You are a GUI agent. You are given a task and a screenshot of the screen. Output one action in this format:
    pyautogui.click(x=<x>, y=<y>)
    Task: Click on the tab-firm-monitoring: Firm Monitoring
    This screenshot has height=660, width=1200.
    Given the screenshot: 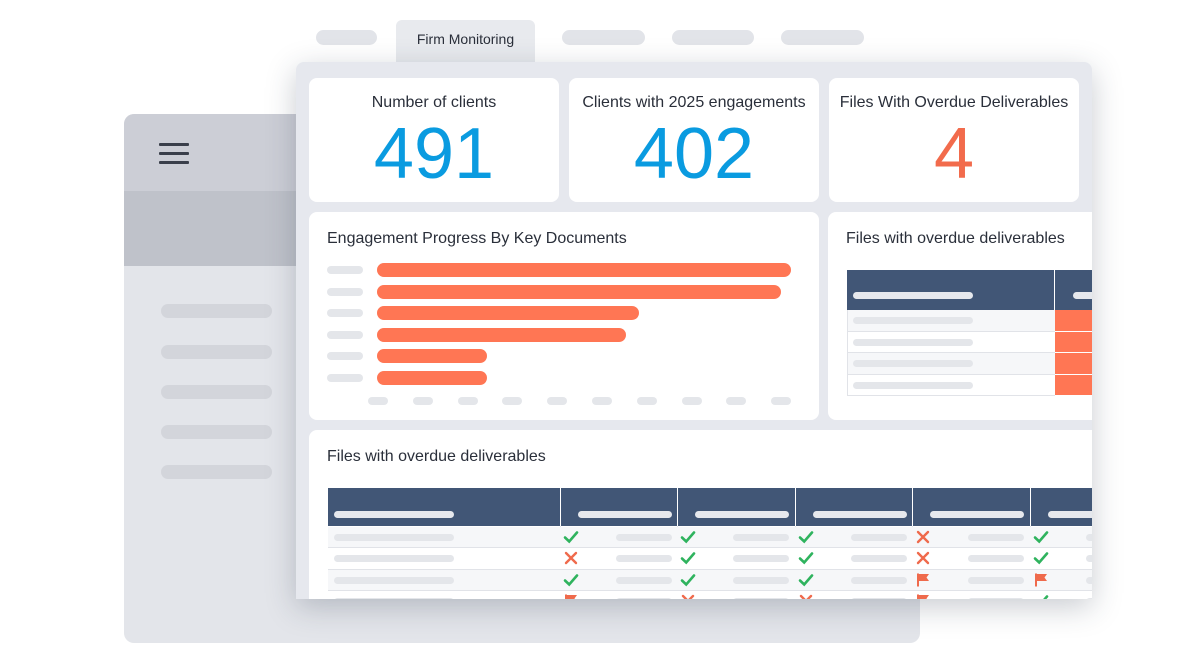 What is the action you would take?
    pyautogui.click(x=465, y=41)
    